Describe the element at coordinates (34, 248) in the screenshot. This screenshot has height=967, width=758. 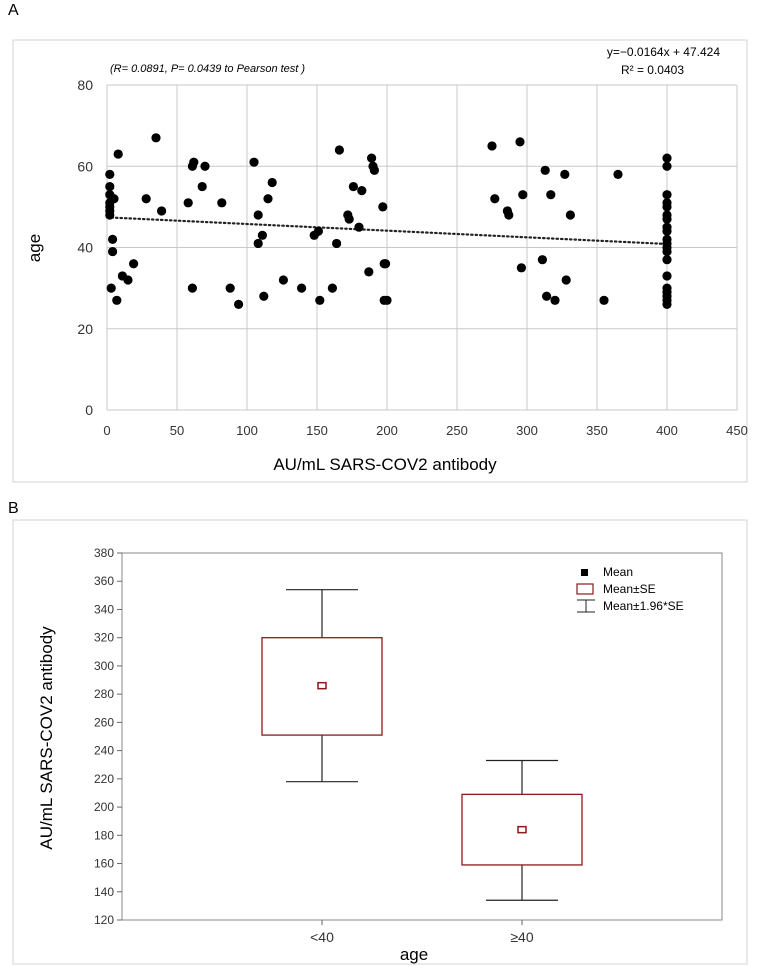
I see `scatter-y-axis-label: age` at that location.